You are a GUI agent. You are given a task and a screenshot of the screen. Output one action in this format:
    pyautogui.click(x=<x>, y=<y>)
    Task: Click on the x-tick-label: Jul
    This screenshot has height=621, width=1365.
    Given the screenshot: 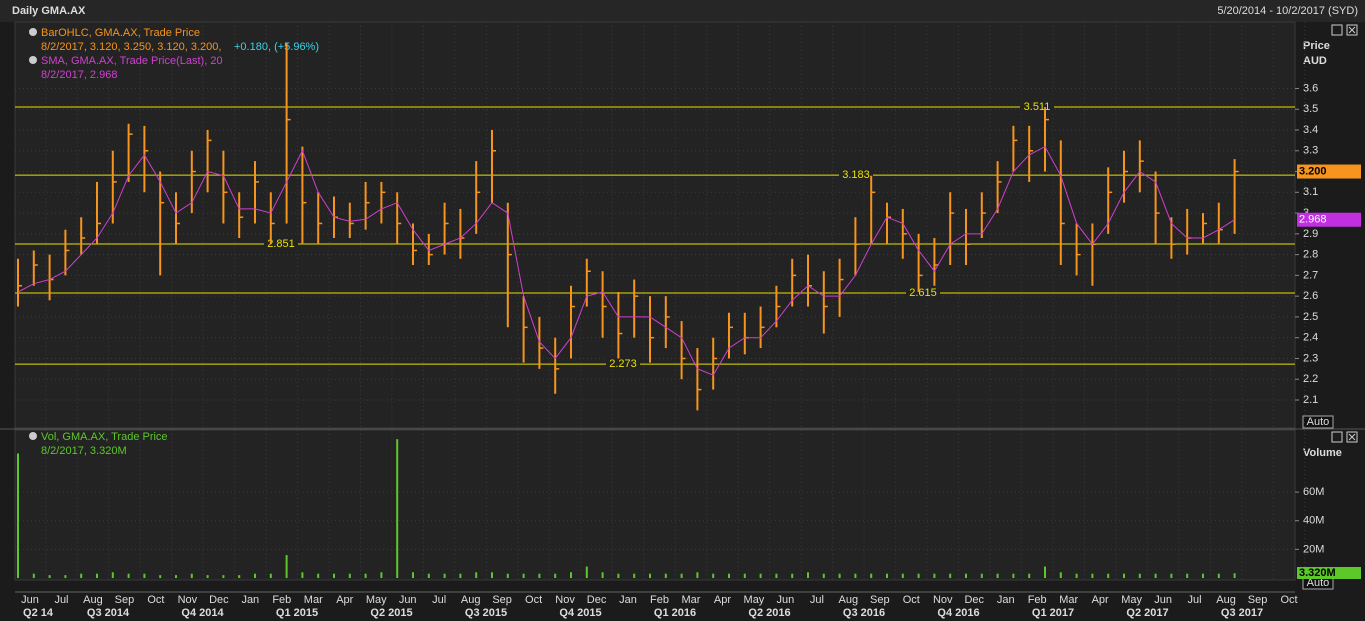 What is the action you would take?
    pyautogui.click(x=439, y=600)
    